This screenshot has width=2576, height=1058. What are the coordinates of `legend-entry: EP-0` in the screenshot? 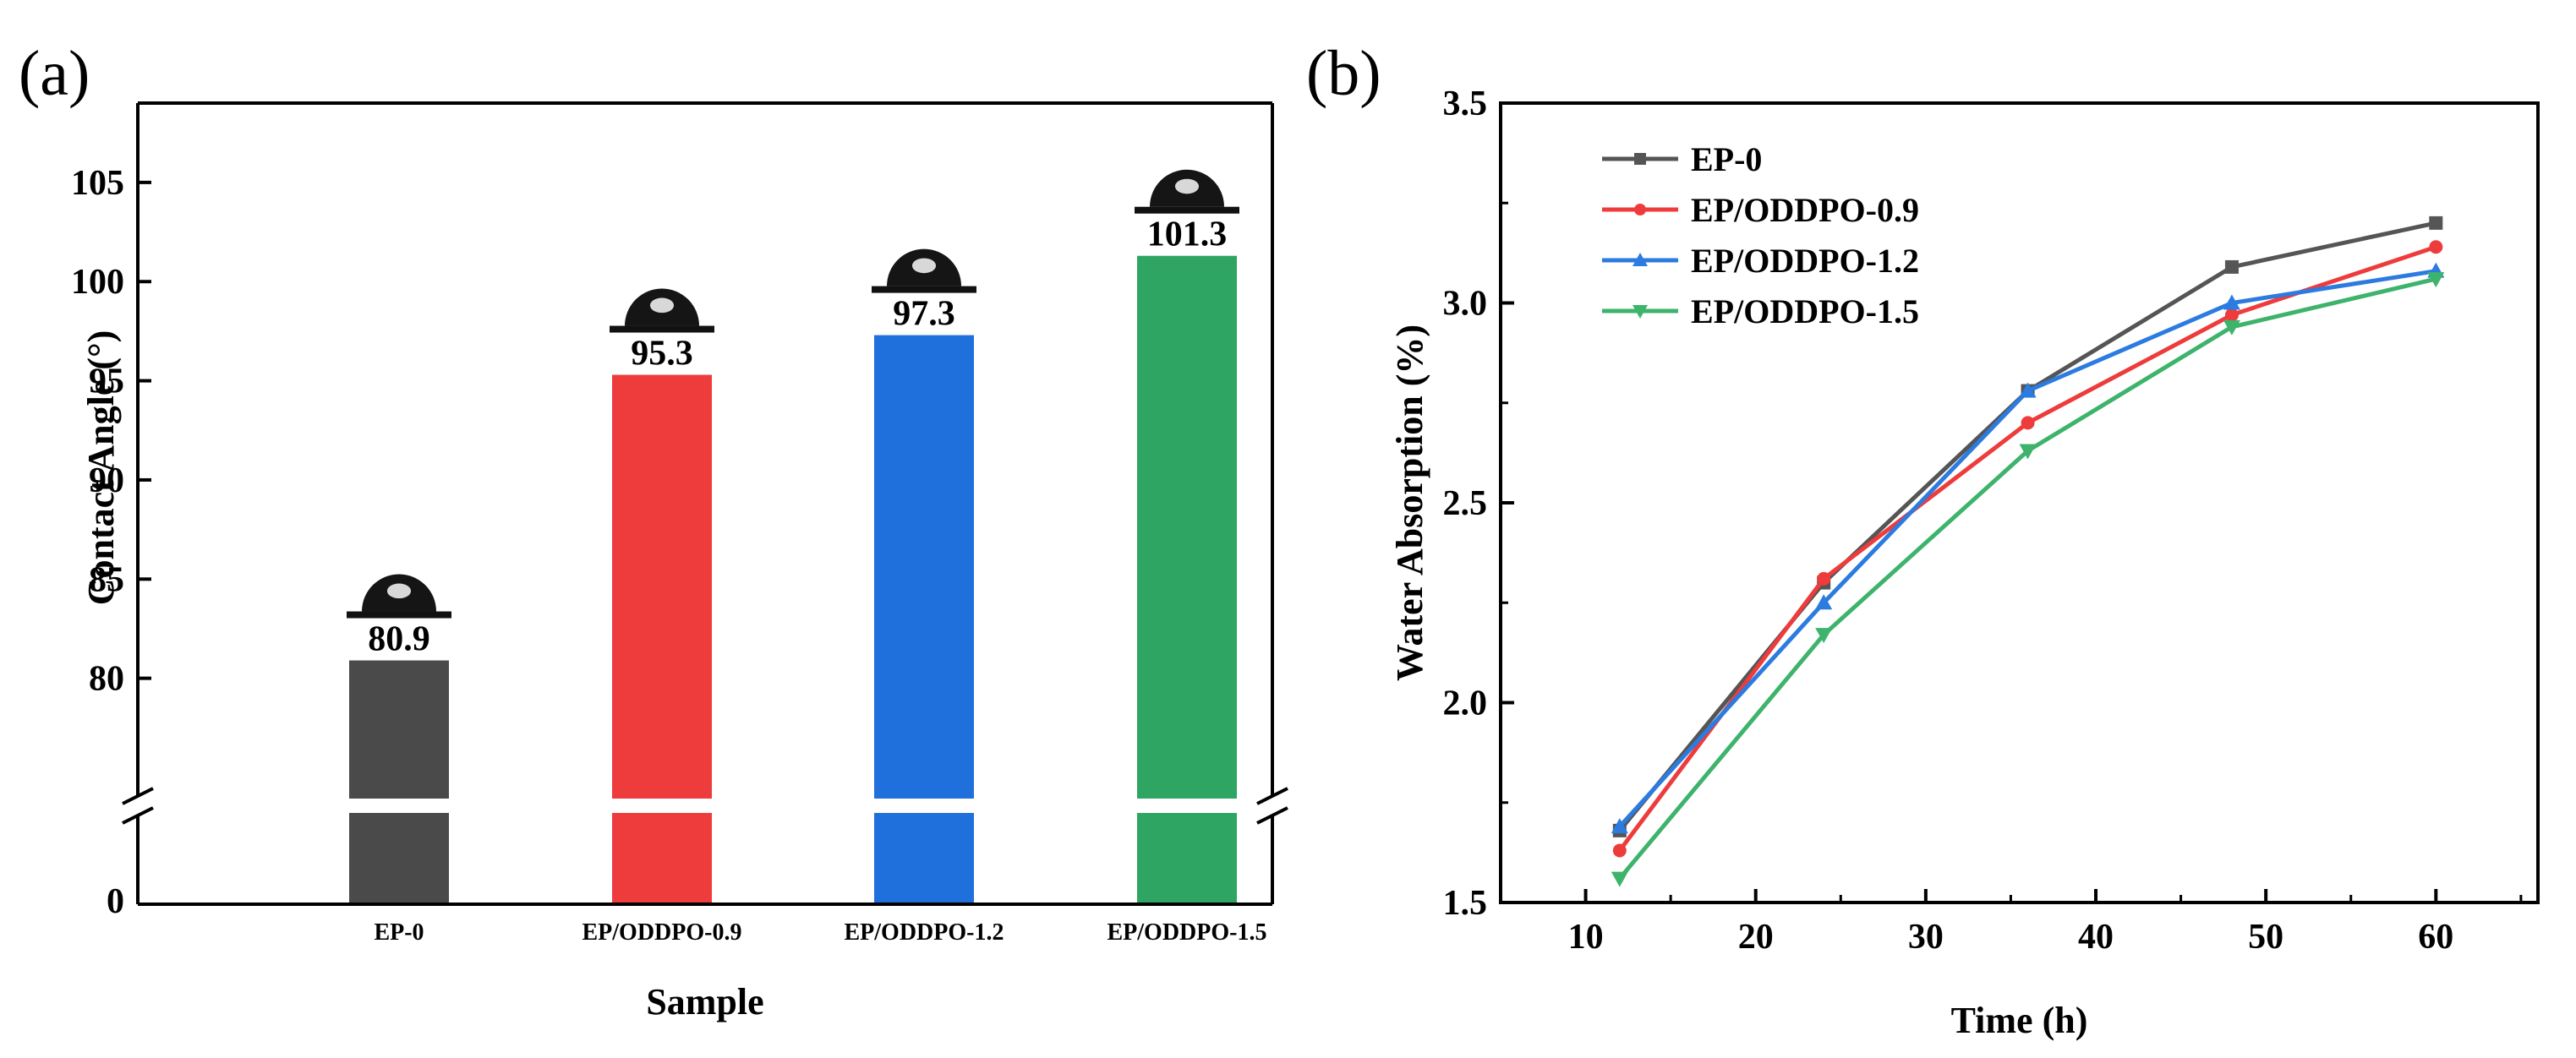 It's located at (1682, 159).